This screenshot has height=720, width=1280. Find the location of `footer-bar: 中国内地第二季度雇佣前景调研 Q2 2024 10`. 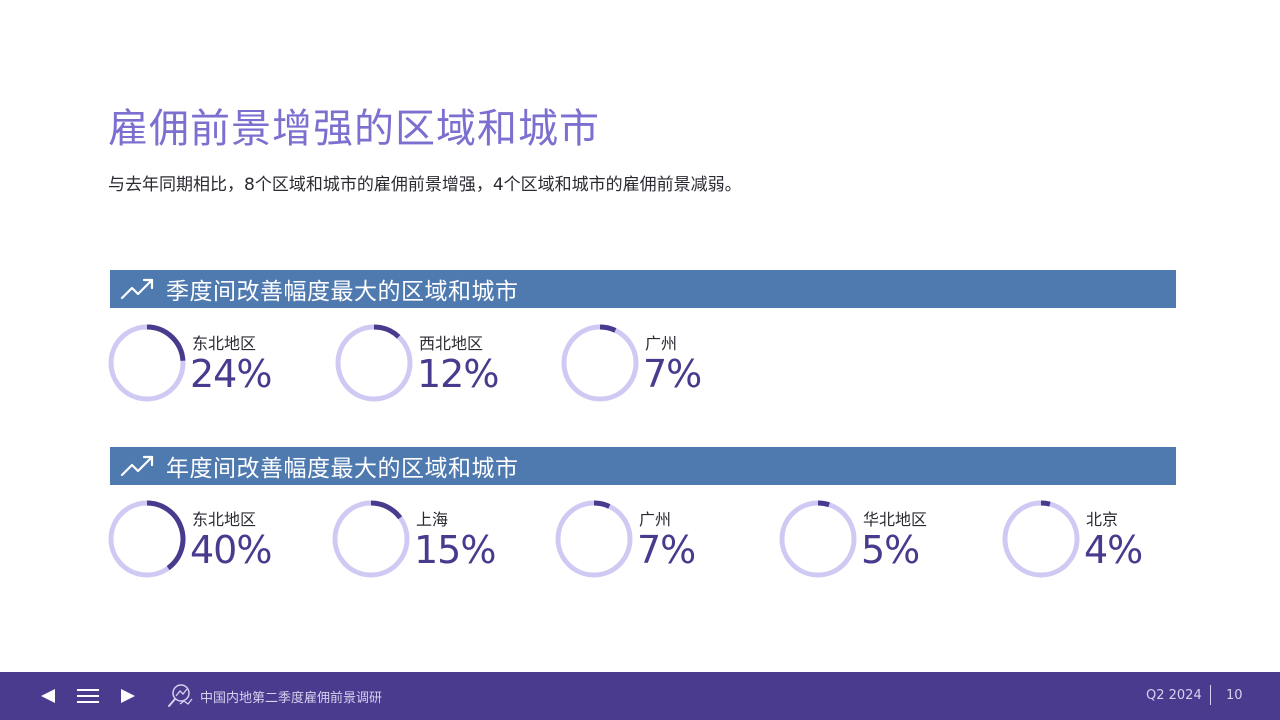

footer-bar: 中国内地第二季度雇佣前景调研 Q2 2024 10 is located at coordinates (640, 696).